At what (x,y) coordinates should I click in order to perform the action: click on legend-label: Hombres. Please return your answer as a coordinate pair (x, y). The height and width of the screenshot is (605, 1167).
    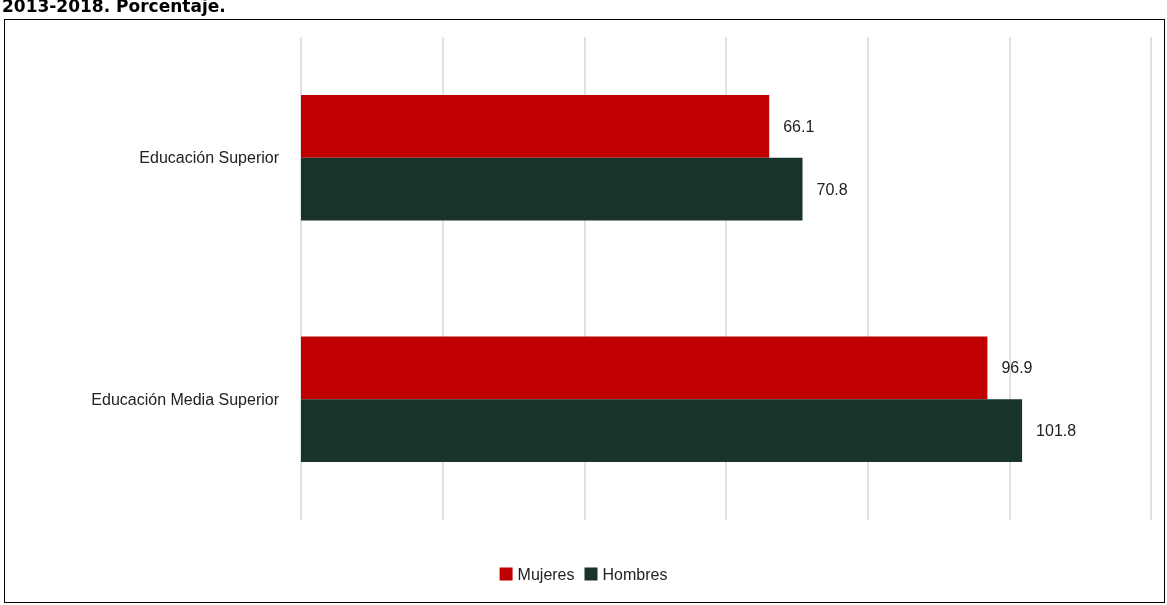
    Looking at the image, I should click on (635, 574).